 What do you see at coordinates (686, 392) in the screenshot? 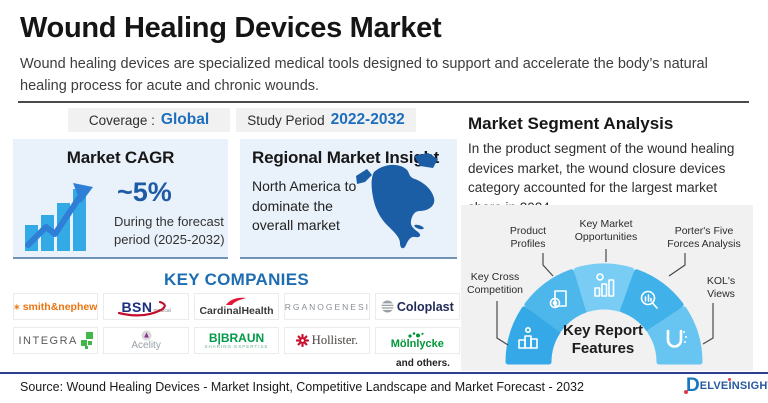
I see `delveinsight-red-dot` at bounding box center [686, 392].